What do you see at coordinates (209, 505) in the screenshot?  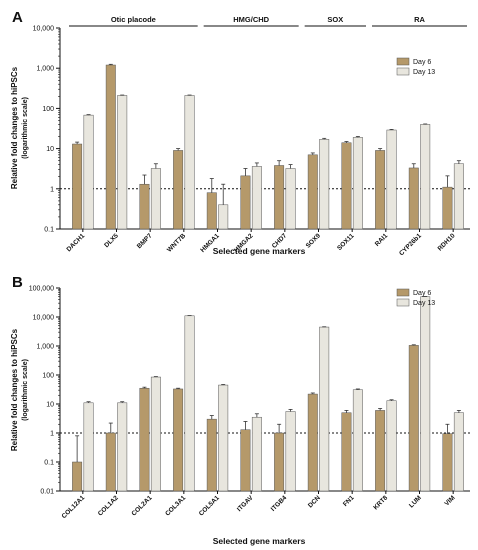 I see `category-label: COL5A1` at bounding box center [209, 505].